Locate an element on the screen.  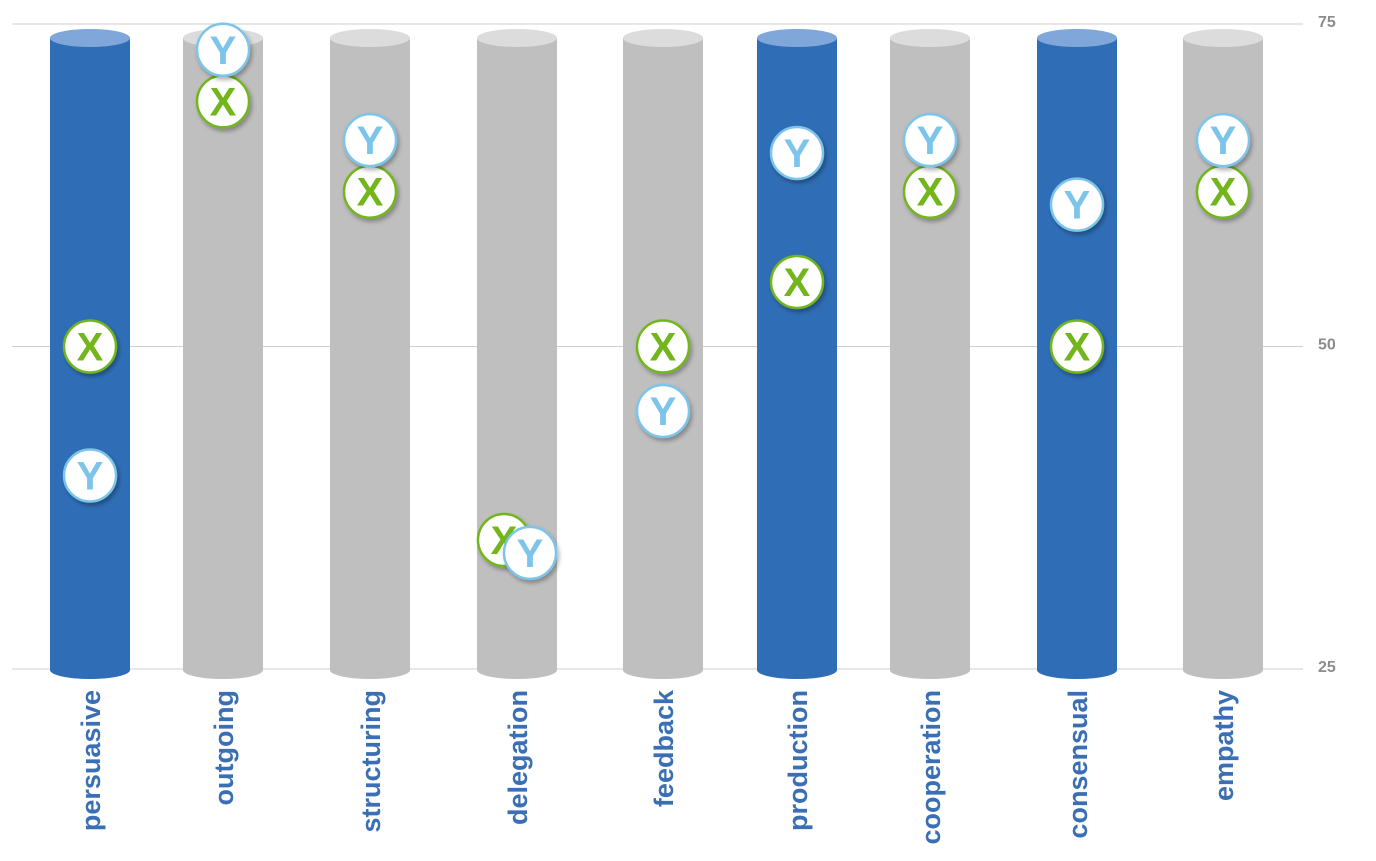
marker-y-empathy: Y is located at coordinates (1223, 140).